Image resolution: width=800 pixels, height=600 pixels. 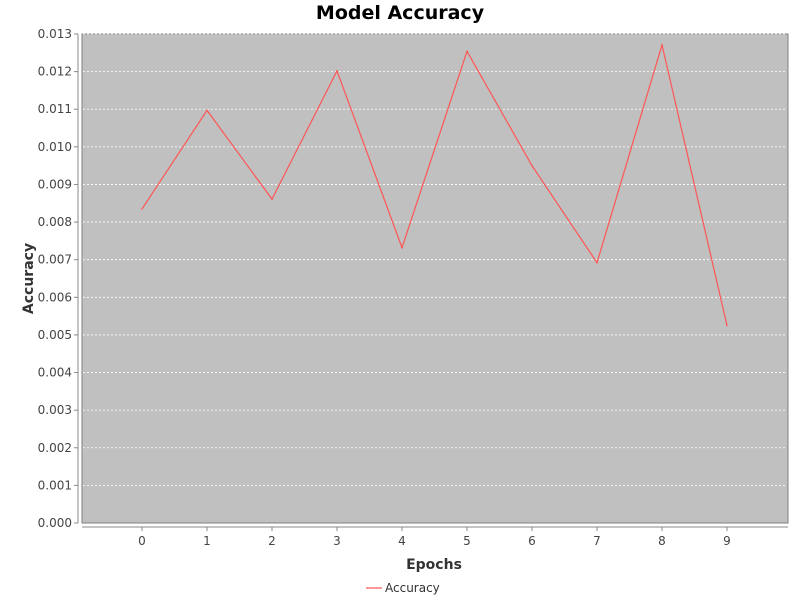 What do you see at coordinates (337, 541) in the screenshot?
I see `x-tick-label: 3` at bounding box center [337, 541].